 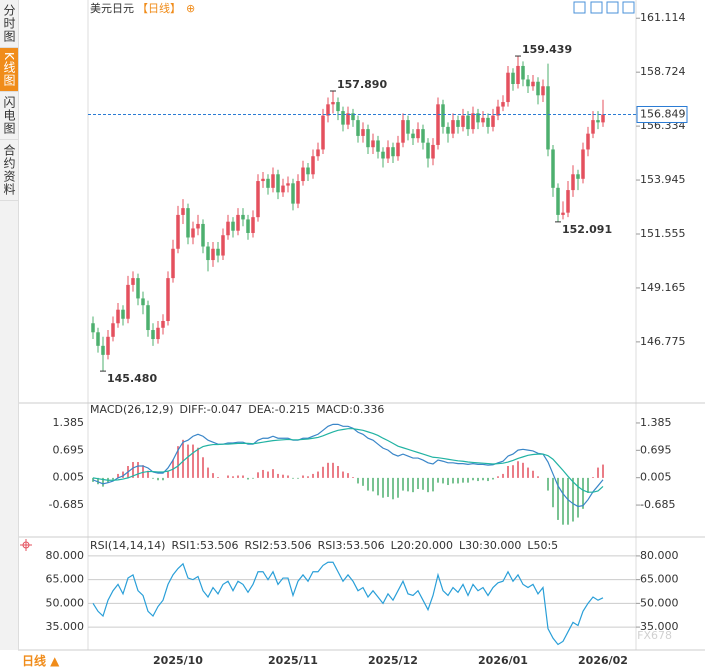 What do you see at coordinates (503, 660) in the screenshot?
I see `x-tick-label: 2026/01` at bounding box center [503, 660].